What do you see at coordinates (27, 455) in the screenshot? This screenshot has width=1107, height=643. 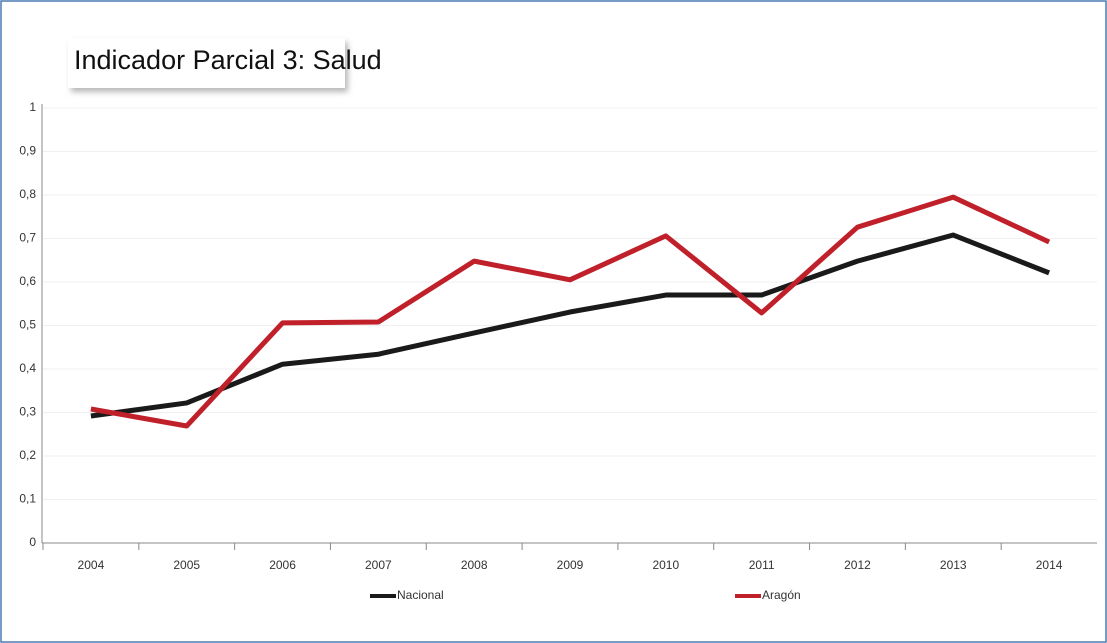 I see `y-tick-label: 0,2` at bounding box center [27, 455].